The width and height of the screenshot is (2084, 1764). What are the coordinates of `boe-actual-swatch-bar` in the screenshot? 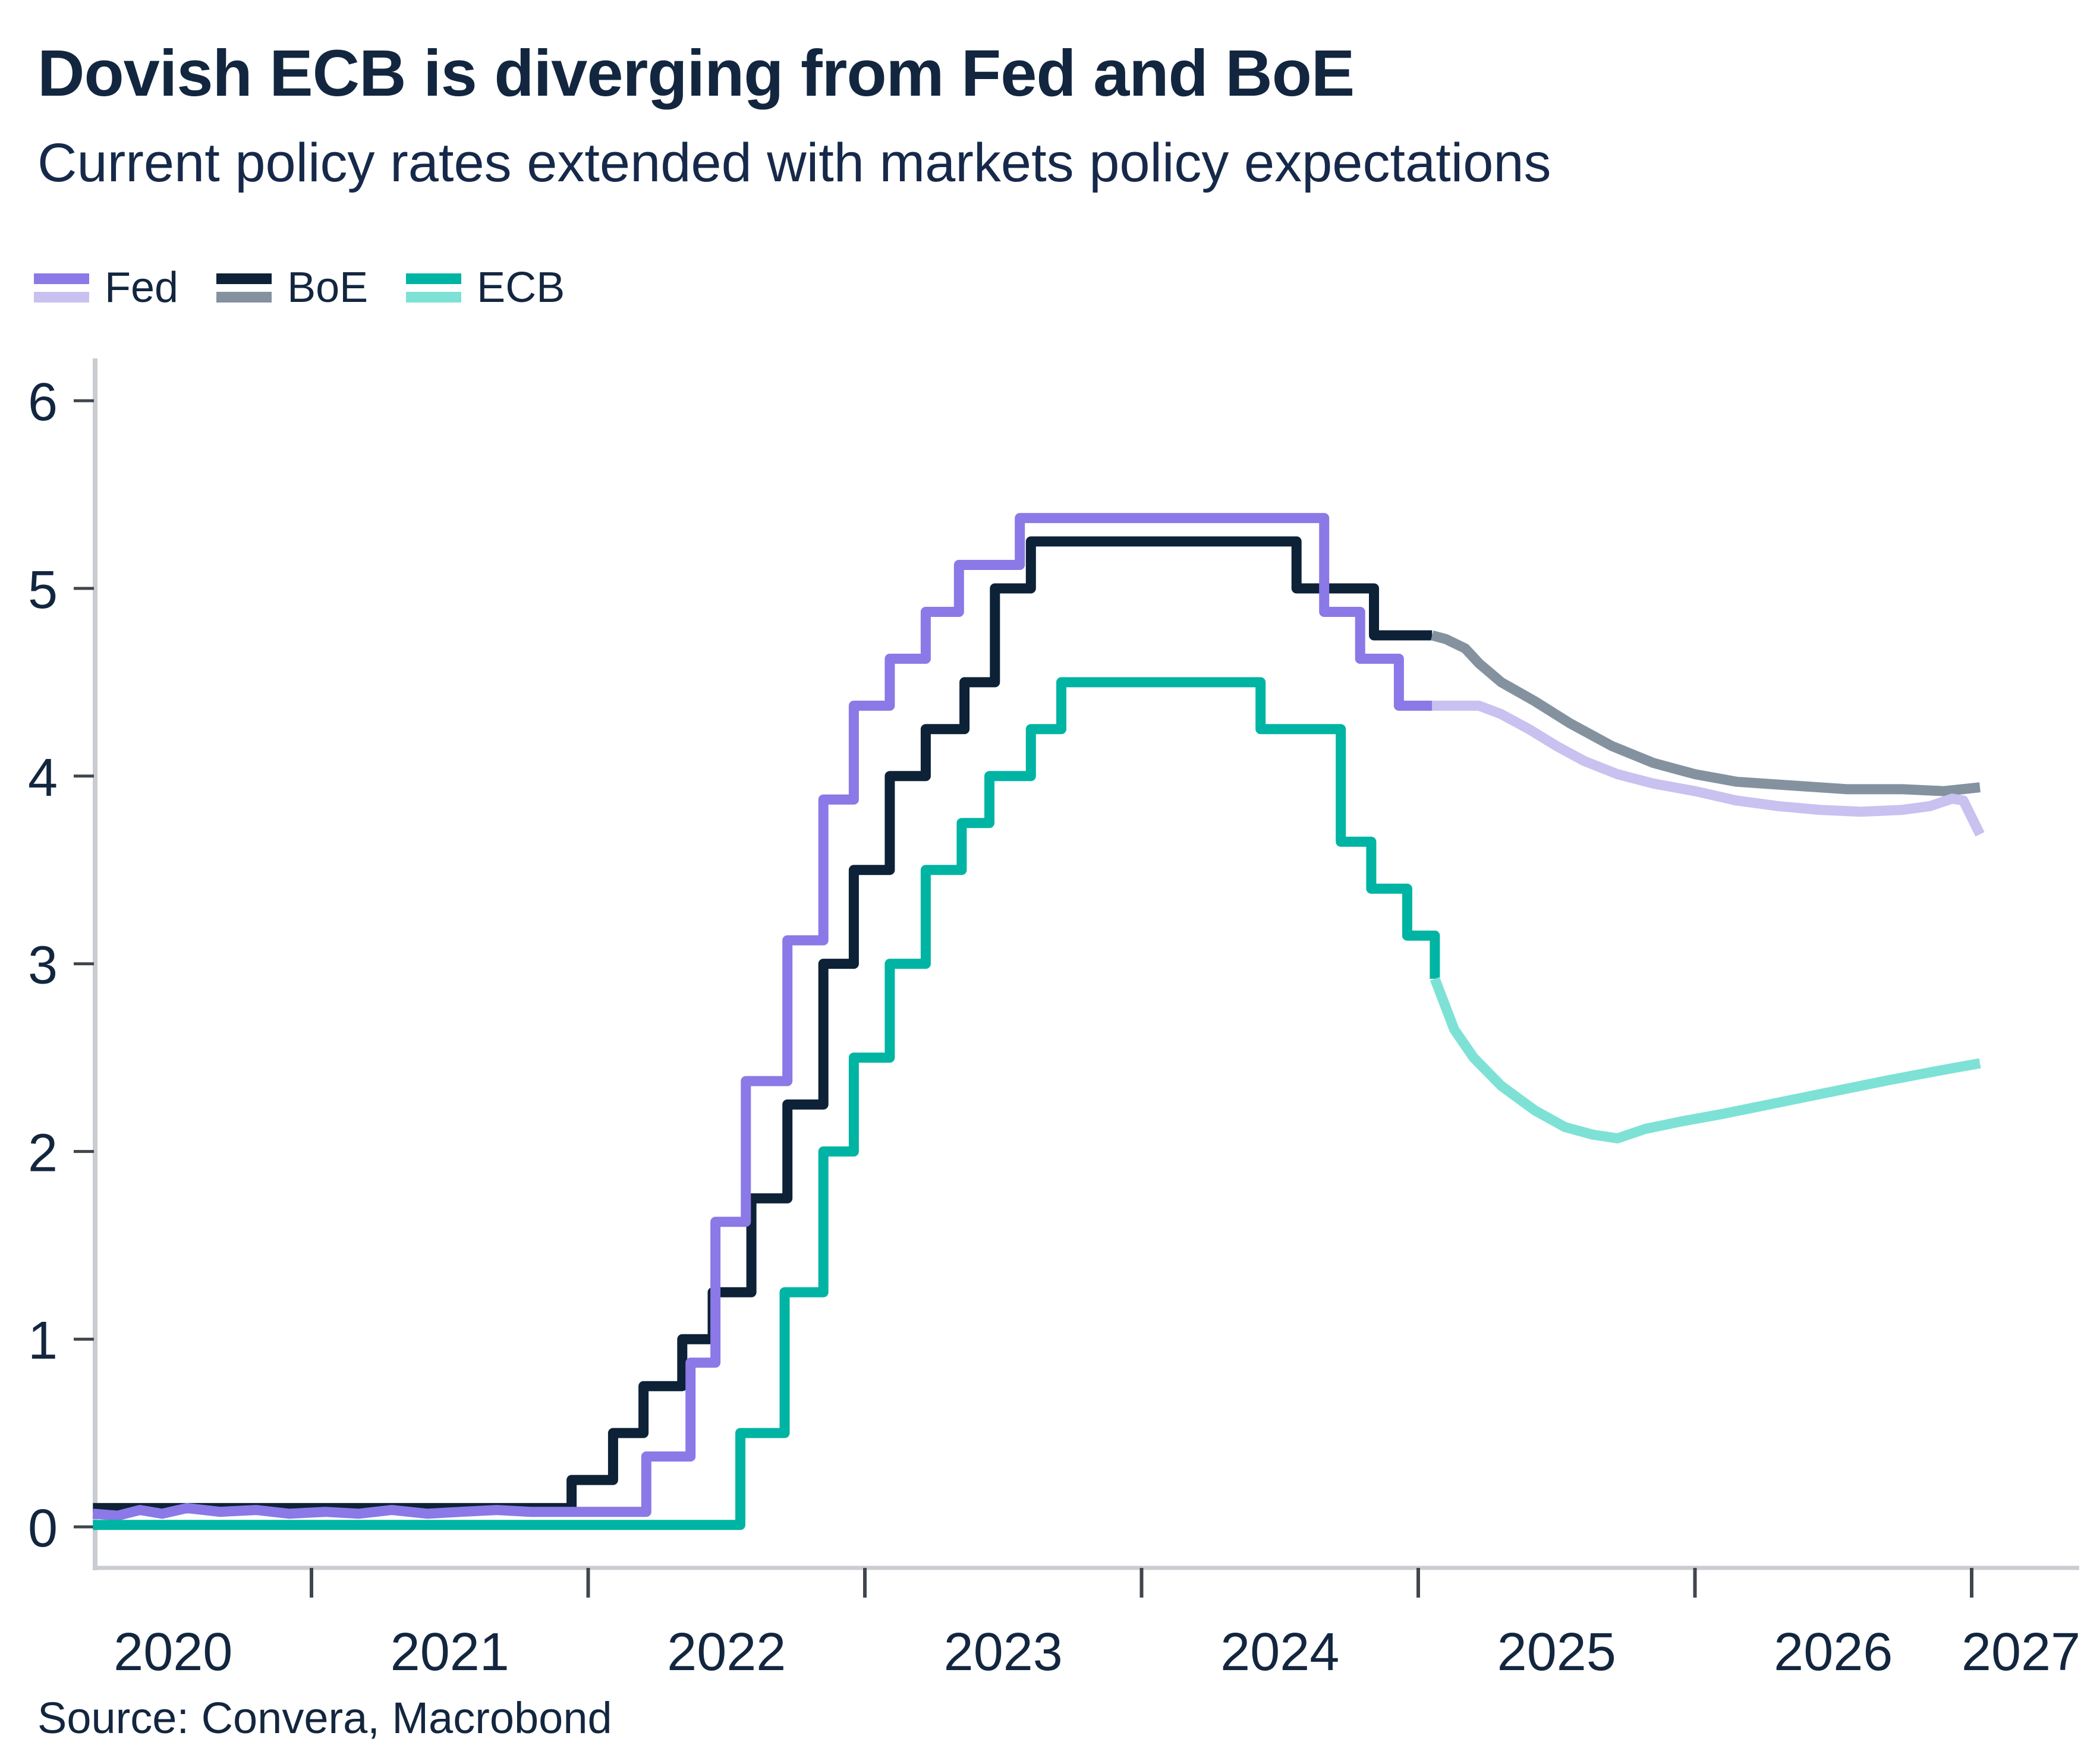 It's located at (244, 278).